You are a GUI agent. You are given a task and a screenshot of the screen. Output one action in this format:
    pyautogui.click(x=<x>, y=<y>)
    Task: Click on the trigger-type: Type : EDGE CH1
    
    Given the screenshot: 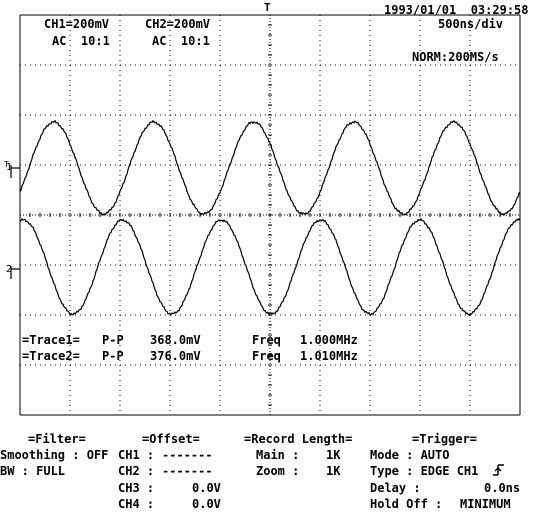 What is the action you would take?
    pyautogui.click(x=424, y=471)
    